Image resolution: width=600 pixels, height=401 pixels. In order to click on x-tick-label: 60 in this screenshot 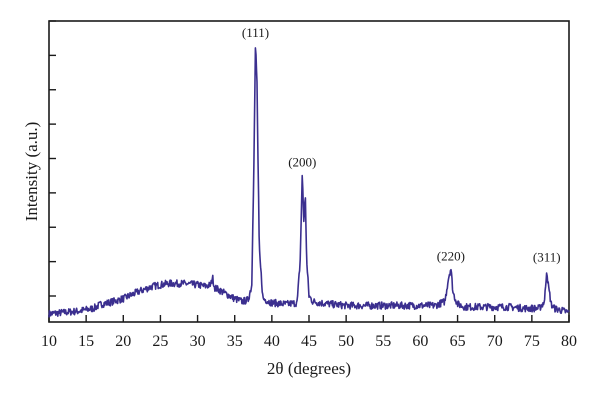, I will do `click(420, 341)`.